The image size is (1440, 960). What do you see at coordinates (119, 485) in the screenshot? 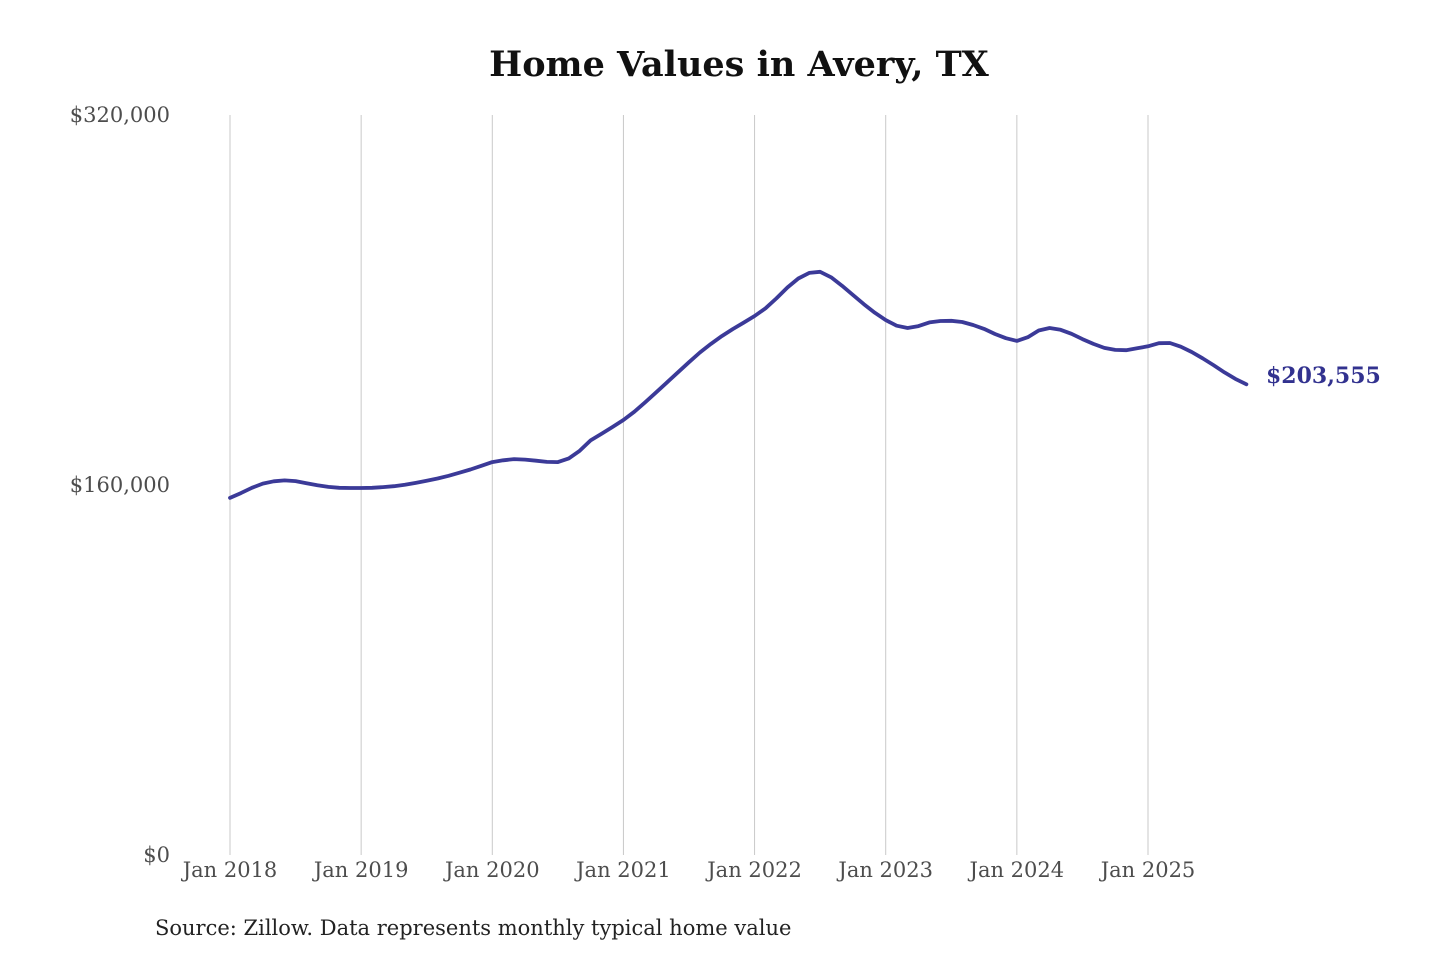
I see `y-axis-tick-label-160k: $160,000` at bounding box center [119, 485].